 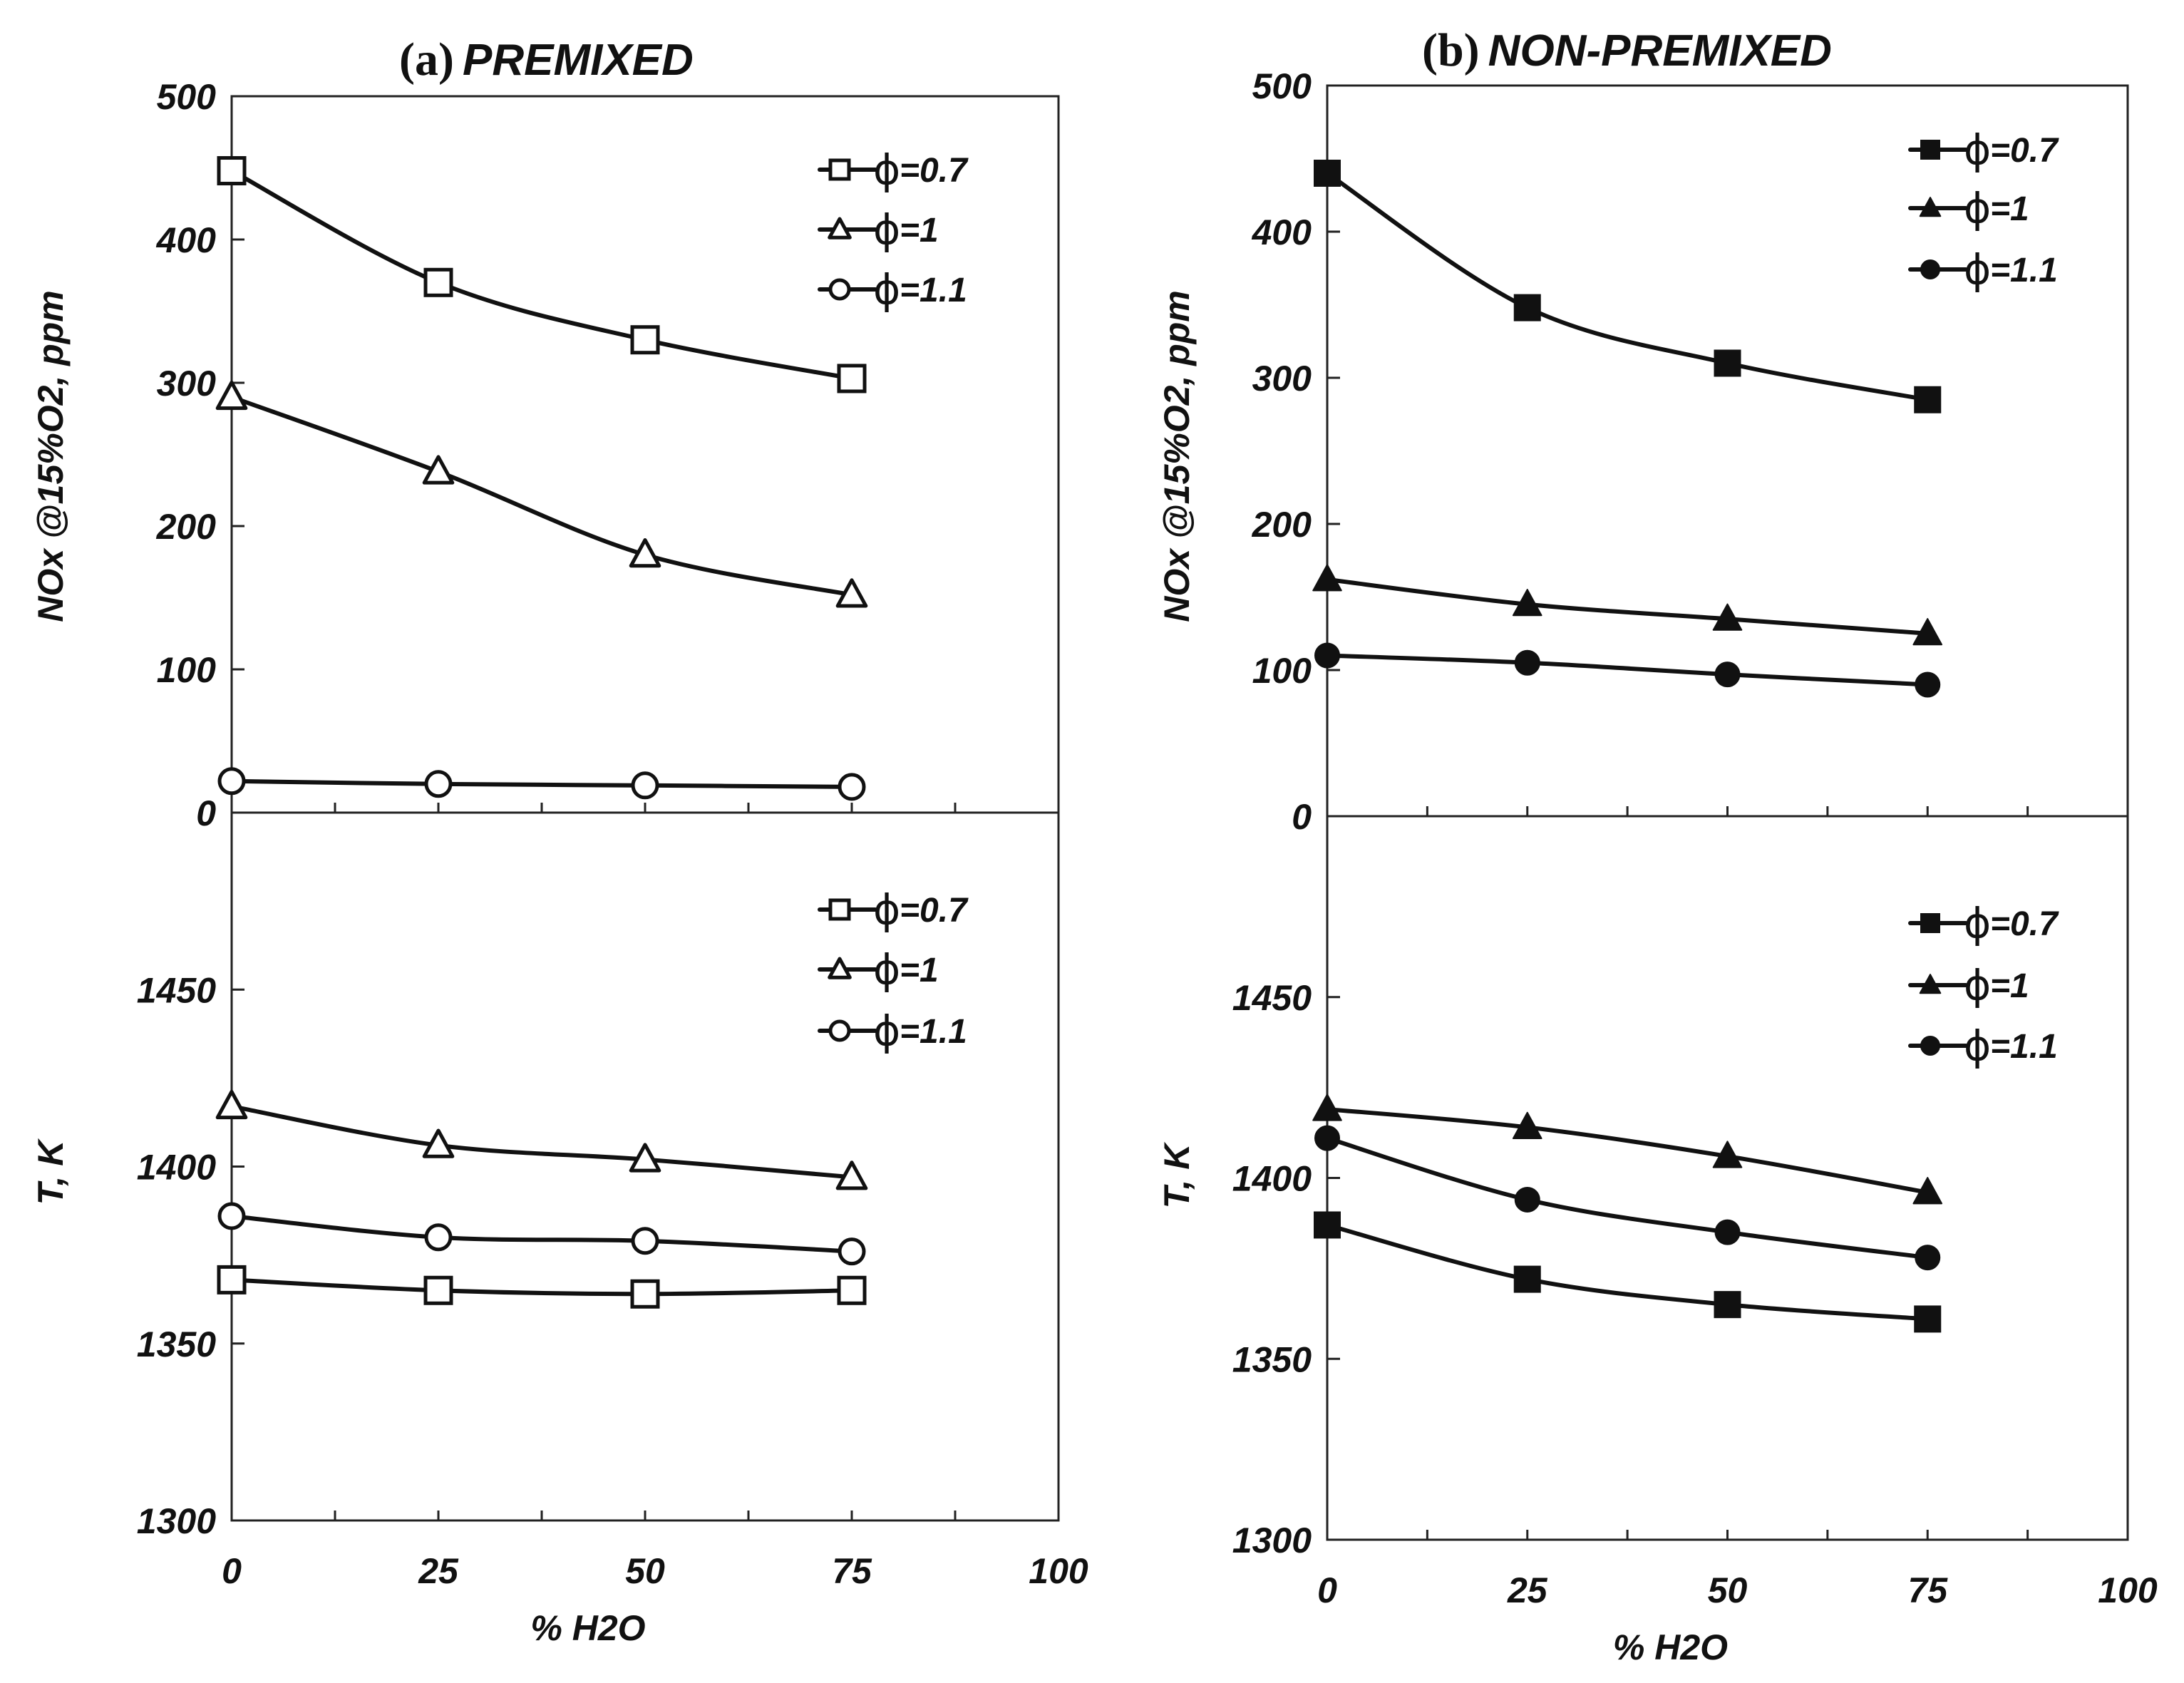 What do you see at coordinates (1660, 51) in the screenshot?
I see `panel-title: NON-PREMIXED` at bounding box center [1660, 51].